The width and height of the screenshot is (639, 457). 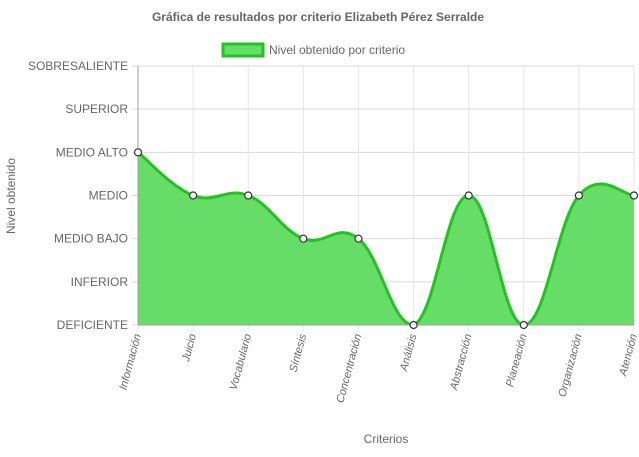 I want to click on x-tick-label: Concentración, so click(x=349, y=369).